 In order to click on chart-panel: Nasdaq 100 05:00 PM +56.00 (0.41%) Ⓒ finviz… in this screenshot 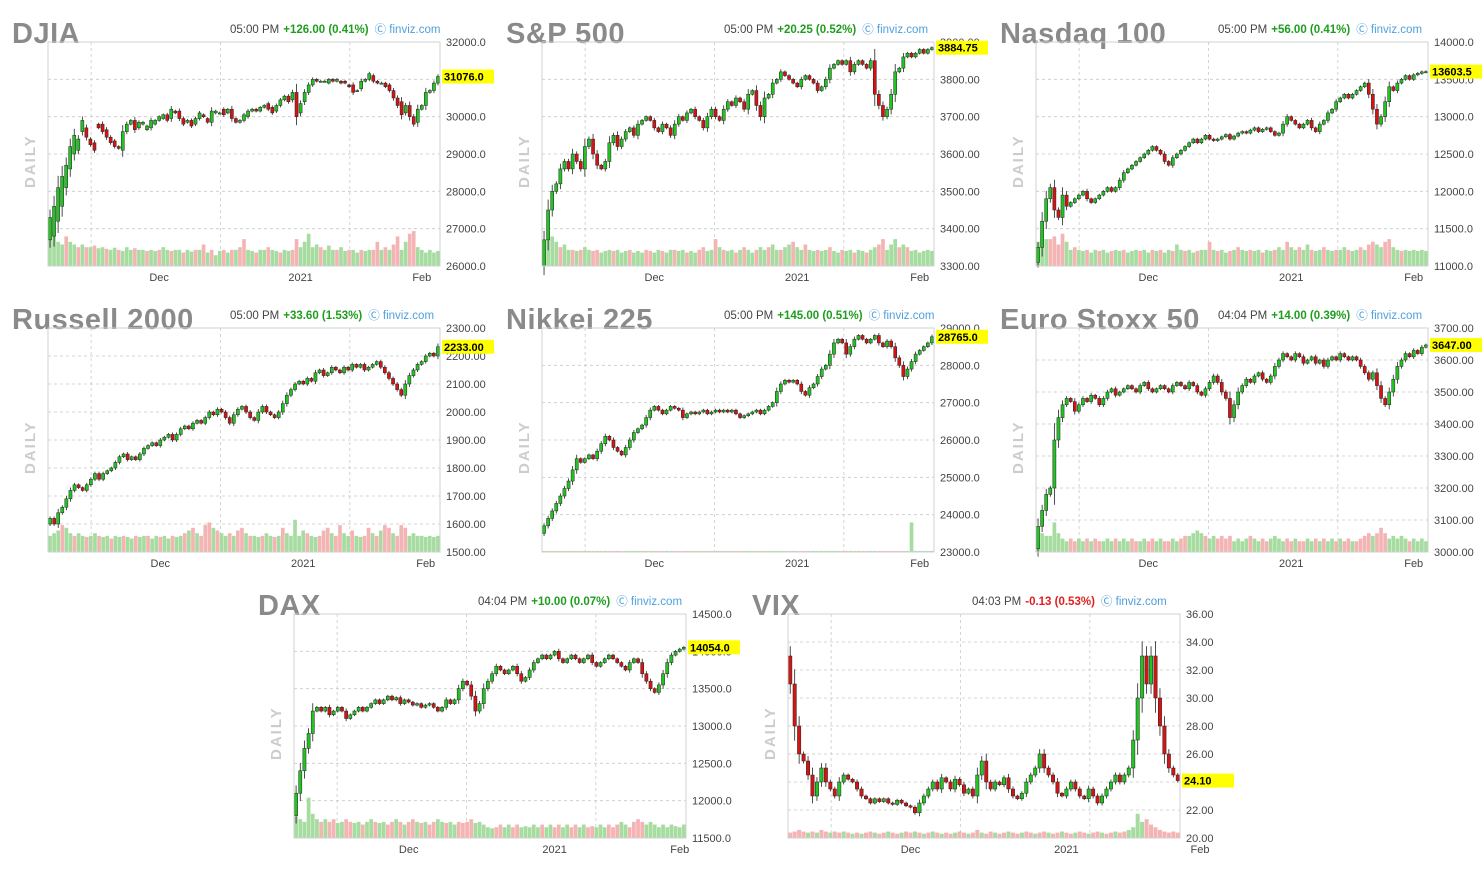, I will do `click(1242, 160)`.